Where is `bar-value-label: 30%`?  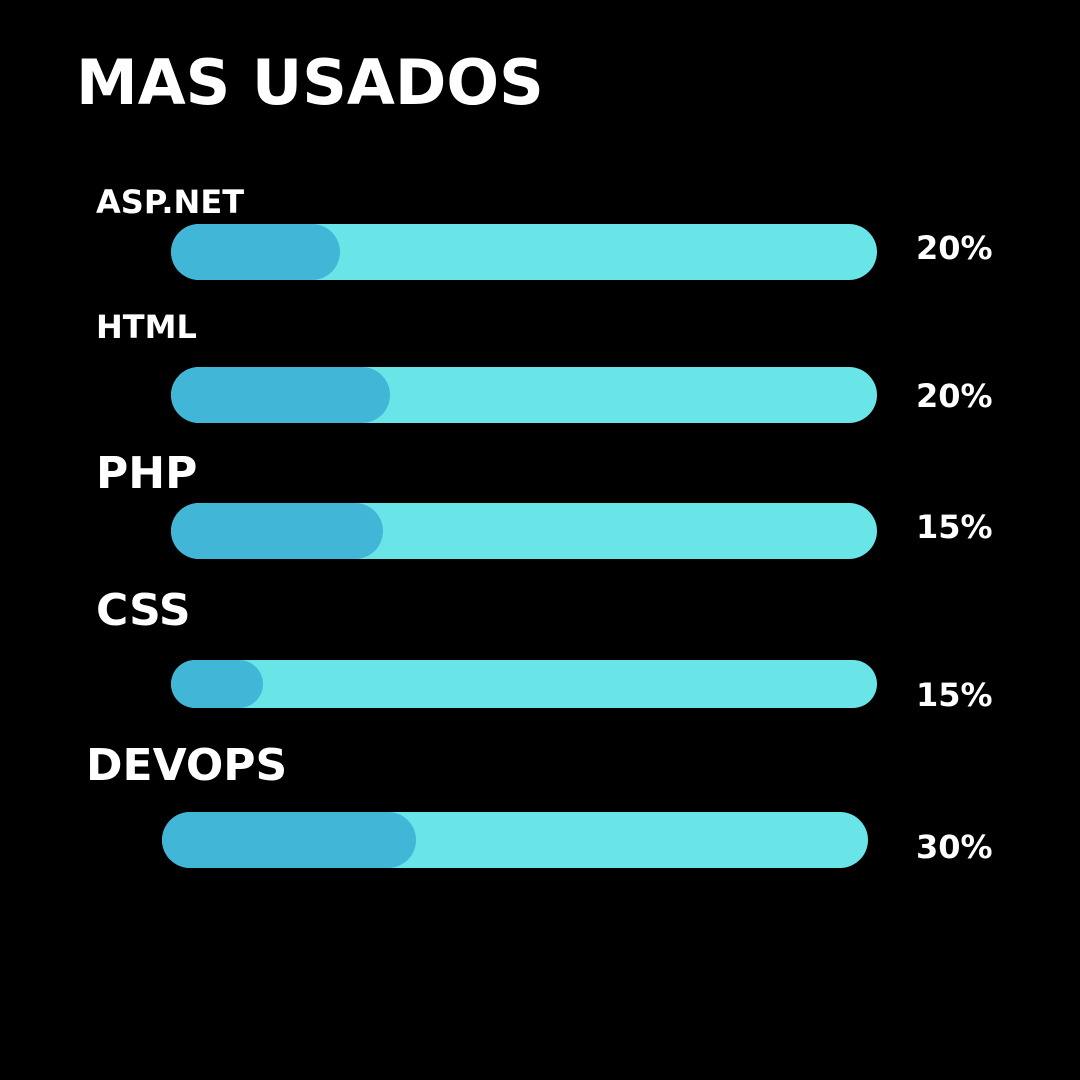 bar-value-label: 30% is located at coordinates (954, 847).